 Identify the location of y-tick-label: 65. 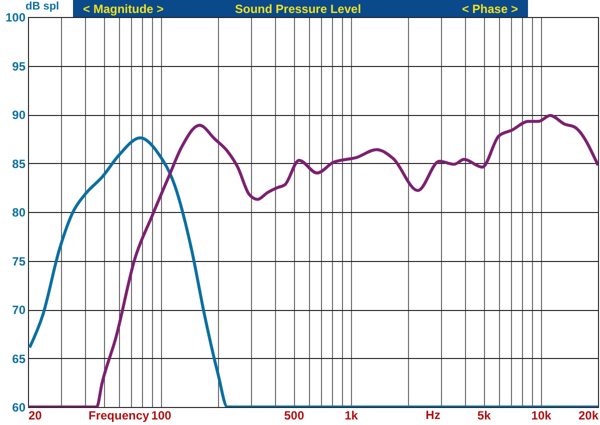
(19, 359).